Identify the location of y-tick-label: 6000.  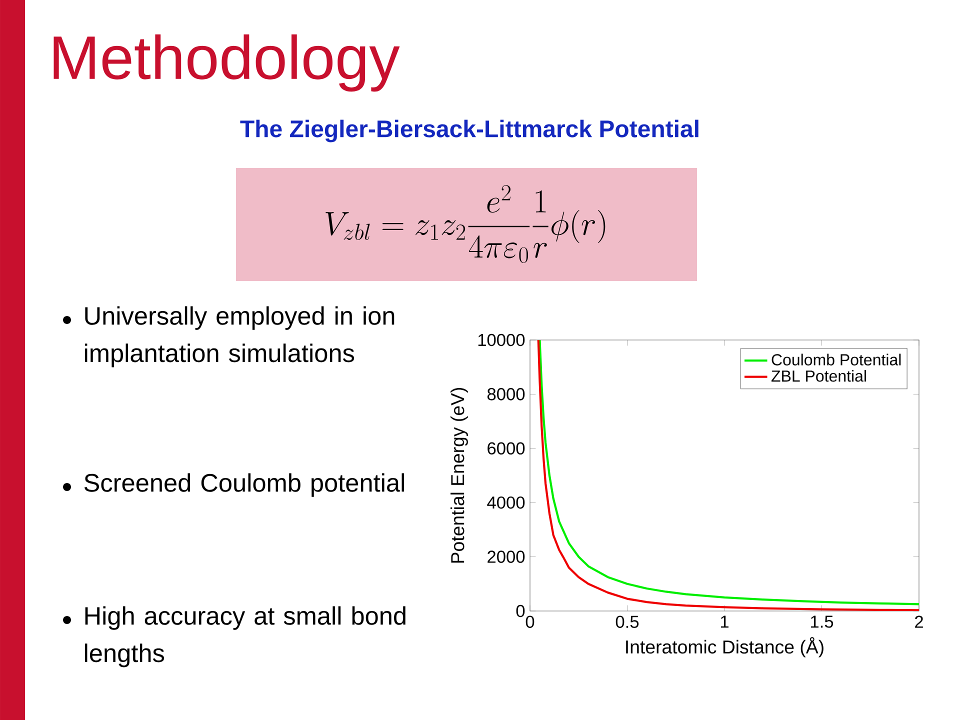
(506, 448).